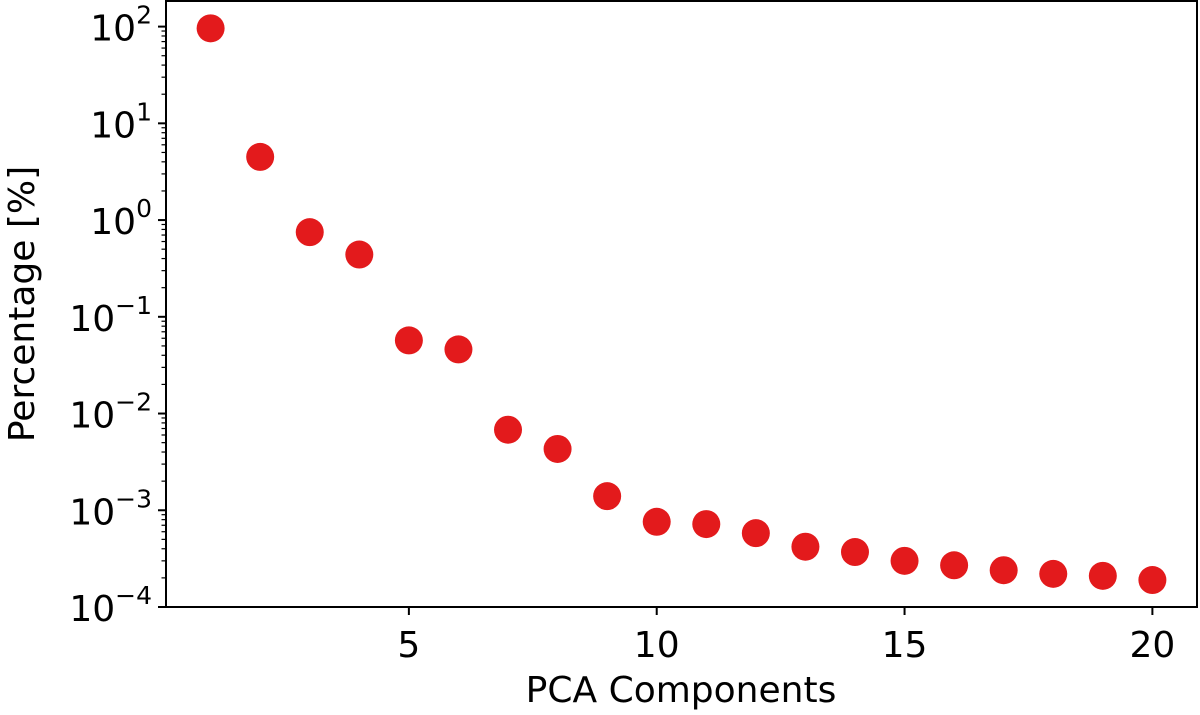 The image size is (1200, 715). Describe the element at coordinates (681, 690) in the screenshot. I see `x-axis-label: PCA Components` at that location.